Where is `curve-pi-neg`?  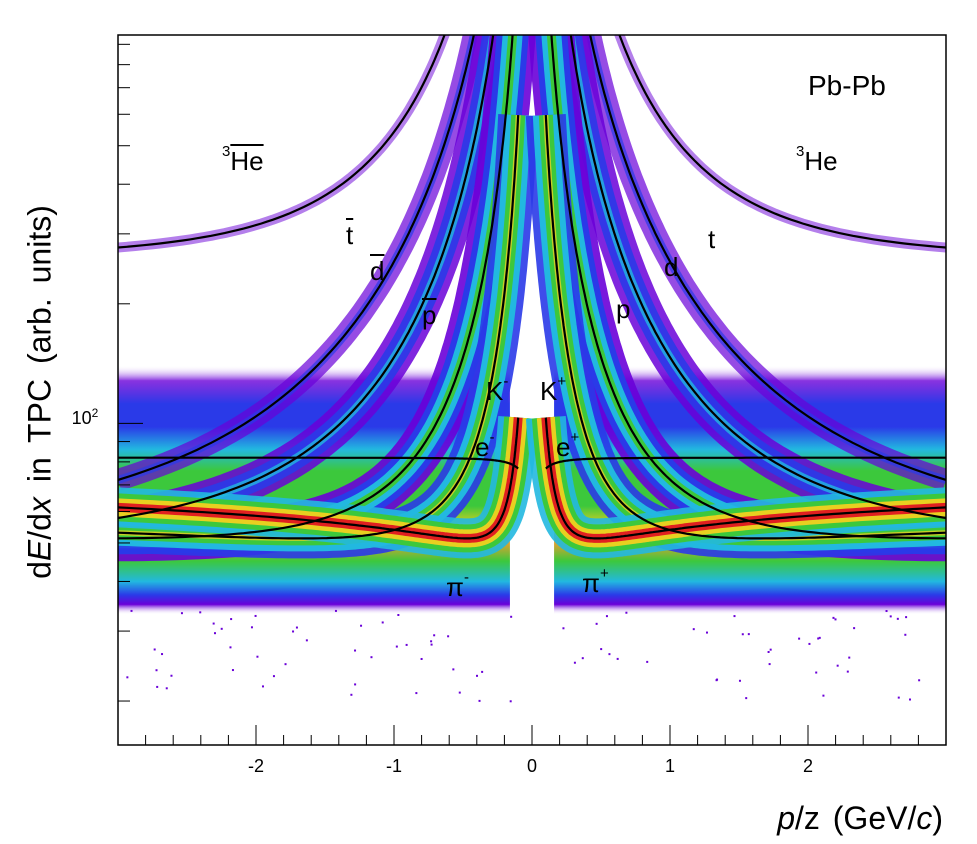
curve-pi-neg is located at coordinates (319, 478).